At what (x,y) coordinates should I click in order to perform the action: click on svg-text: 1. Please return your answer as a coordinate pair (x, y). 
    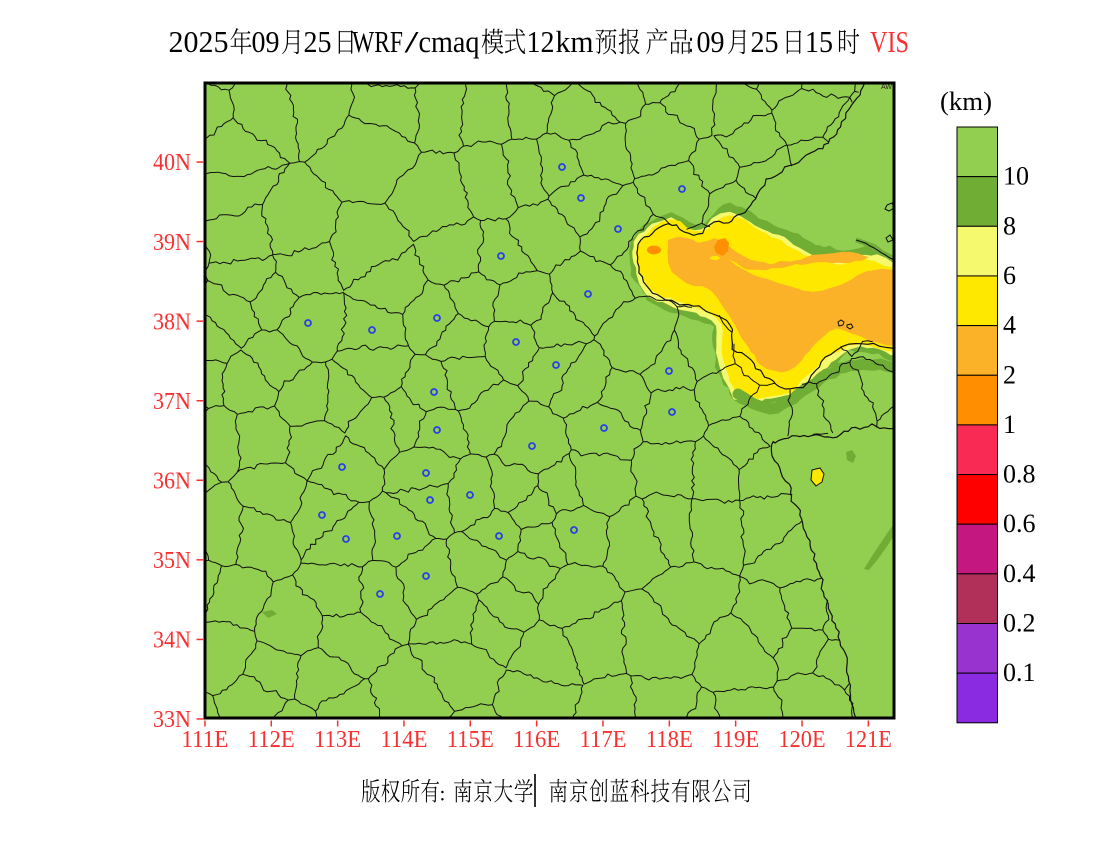
    Looking at the image, I should click on (1009, 424).